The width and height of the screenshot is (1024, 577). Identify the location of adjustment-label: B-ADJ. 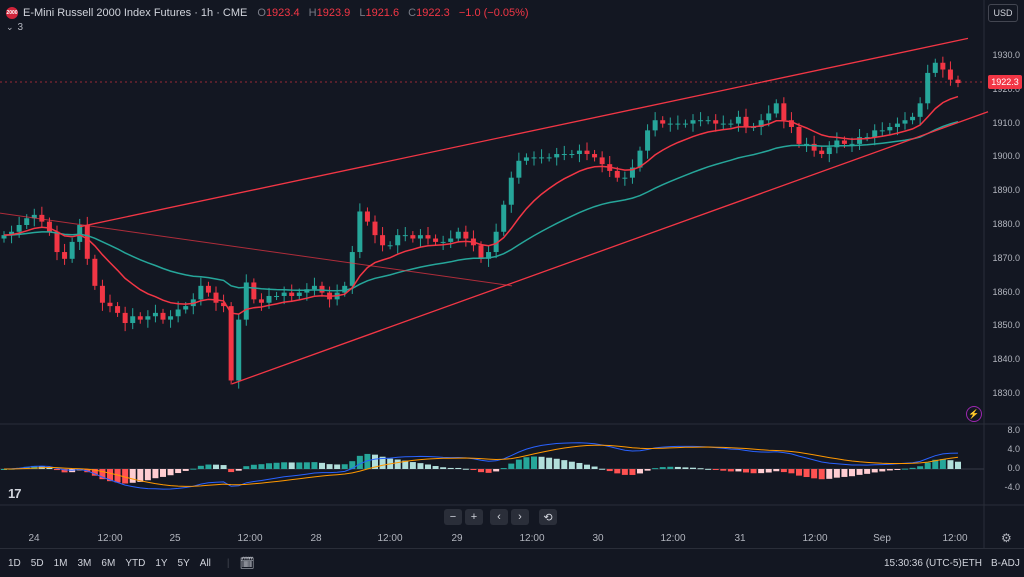
(1005, 563).